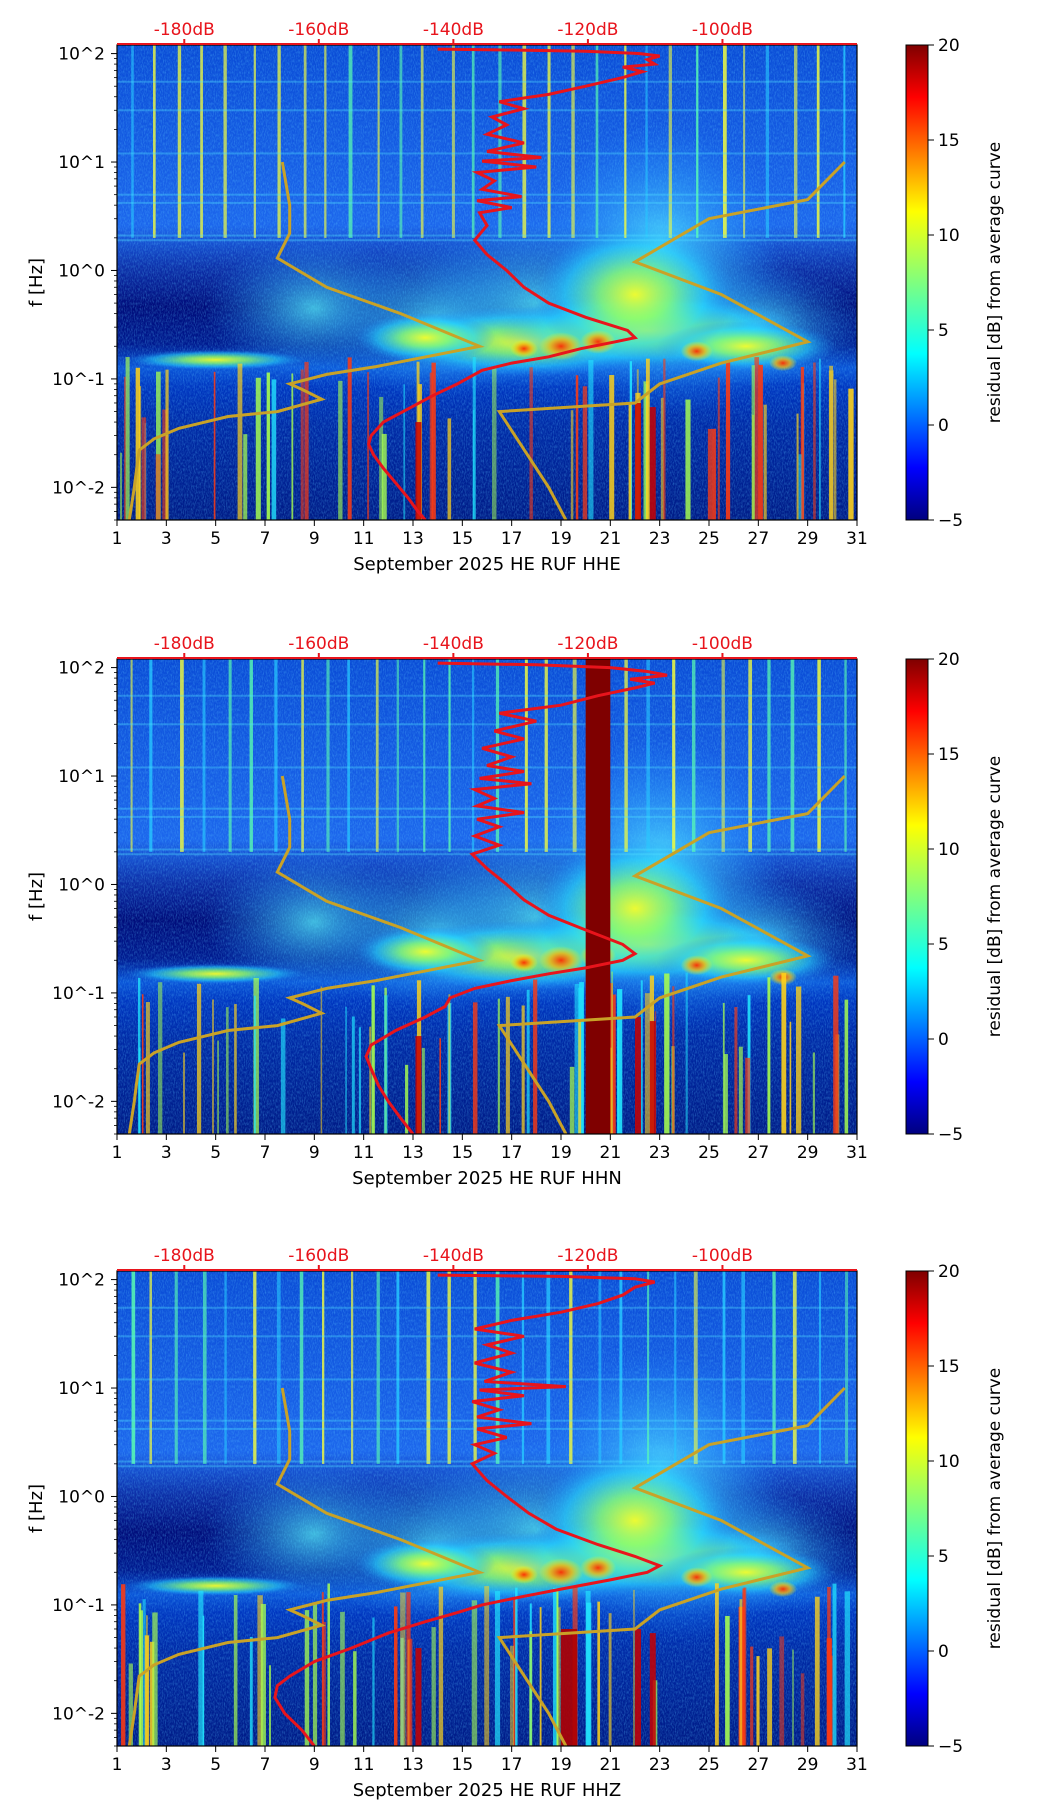 This screenshot has height=1806, width=1052. I want to click on x-axis-title: September 2025 HE RUF HHZ, so click(487, 1790).